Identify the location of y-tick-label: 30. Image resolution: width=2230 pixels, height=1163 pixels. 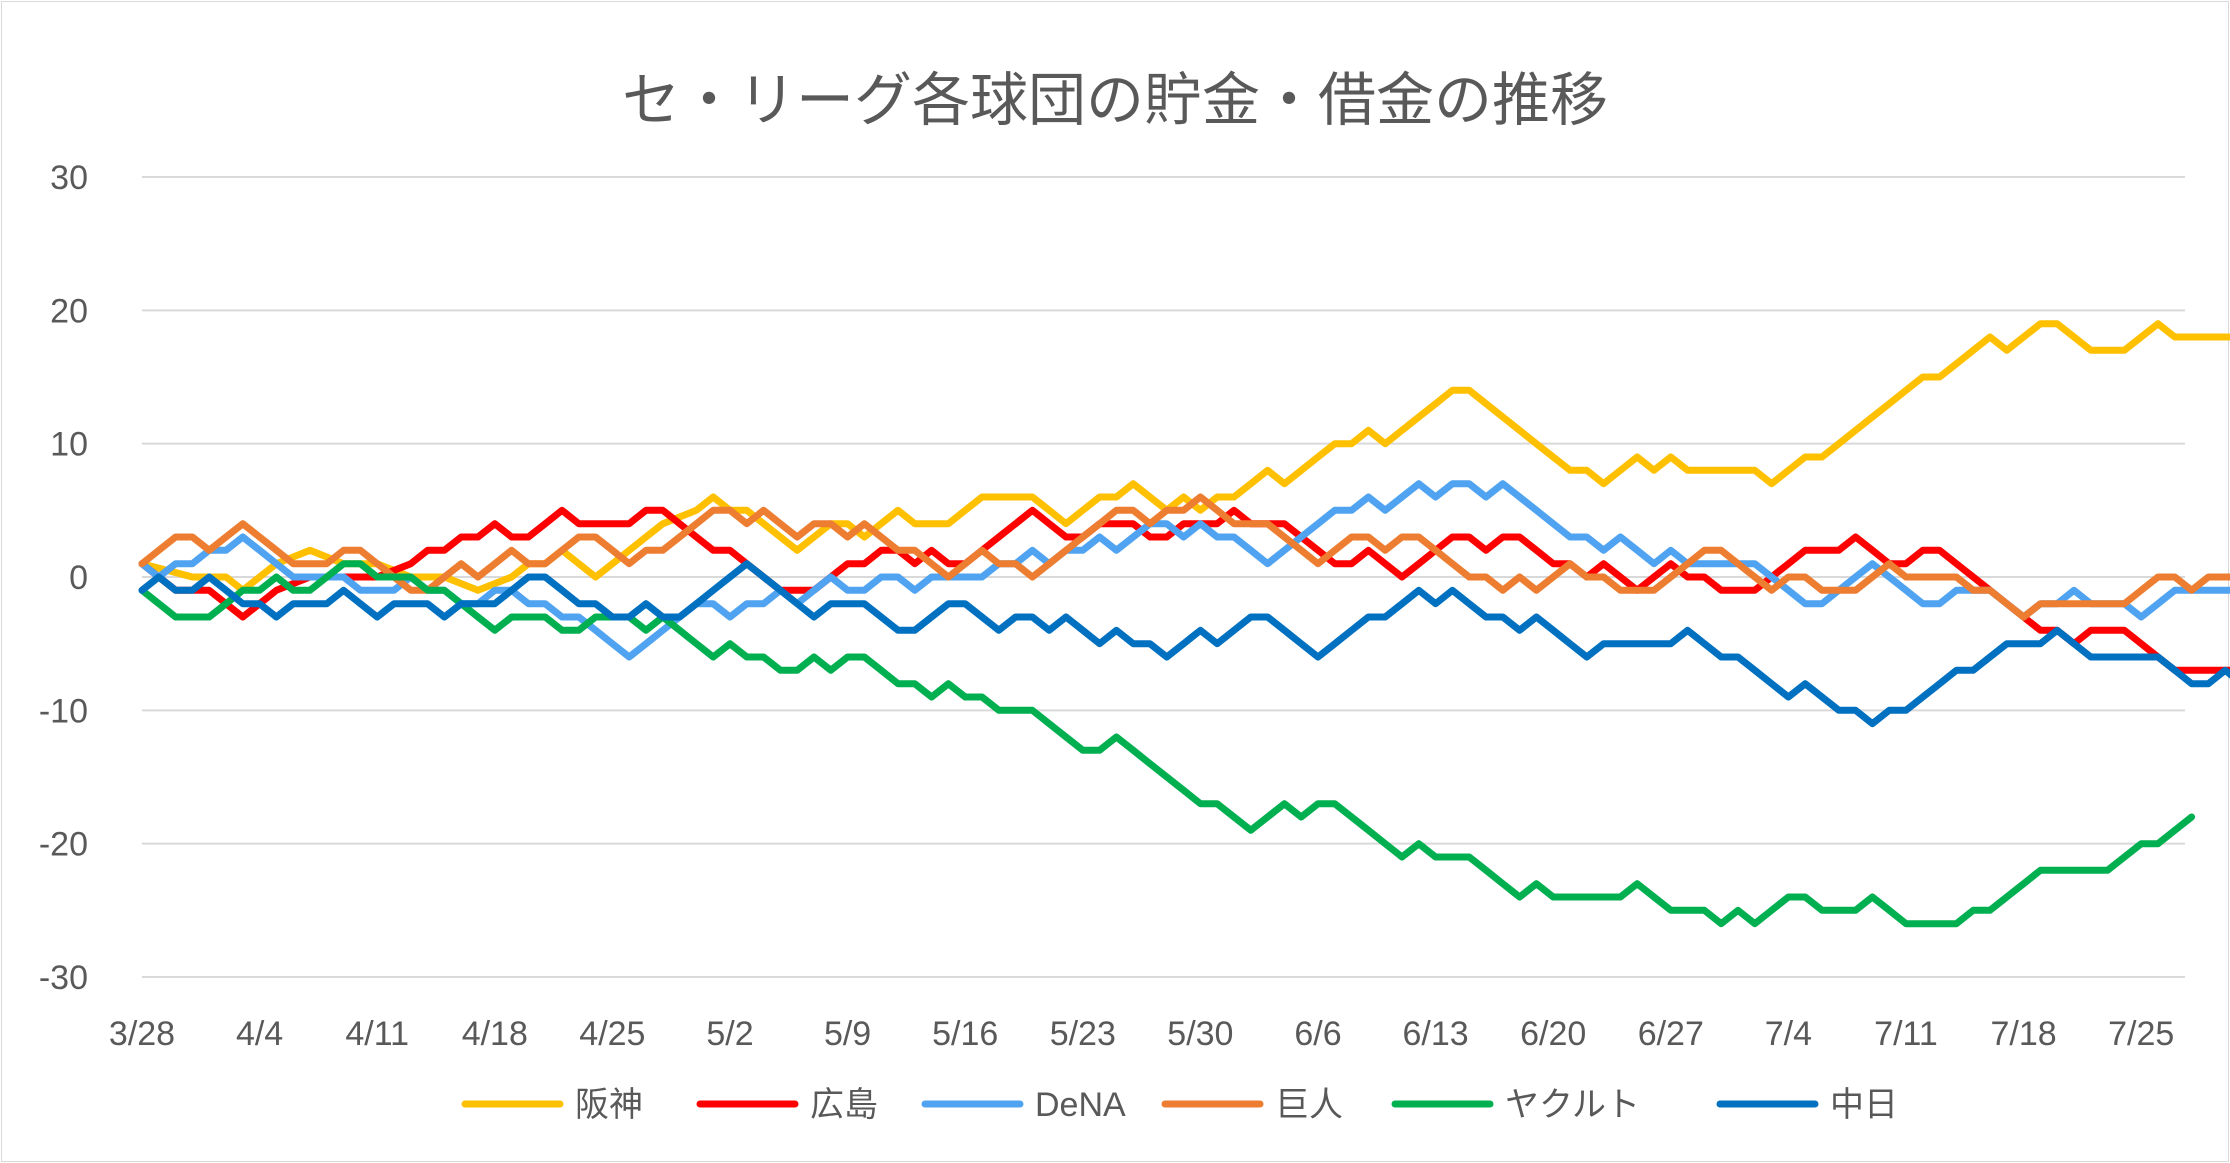
(69, 178).